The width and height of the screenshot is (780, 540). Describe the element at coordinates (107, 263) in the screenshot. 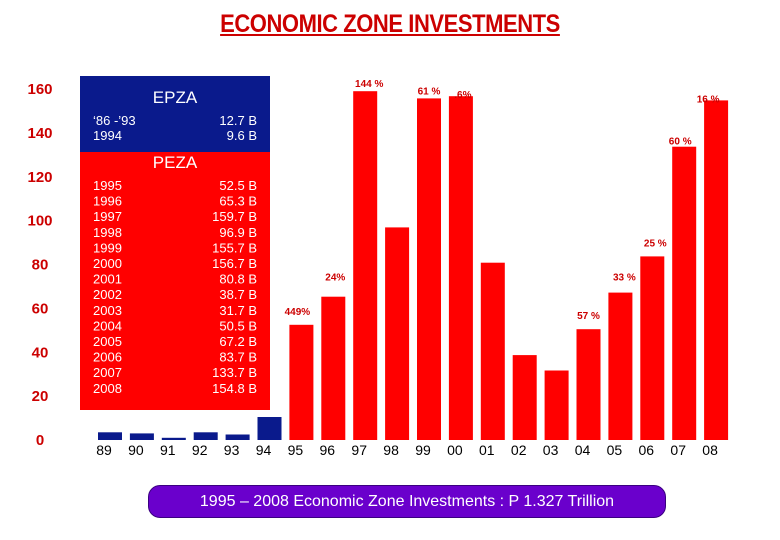

I see `legend-year: 2000` at that location.